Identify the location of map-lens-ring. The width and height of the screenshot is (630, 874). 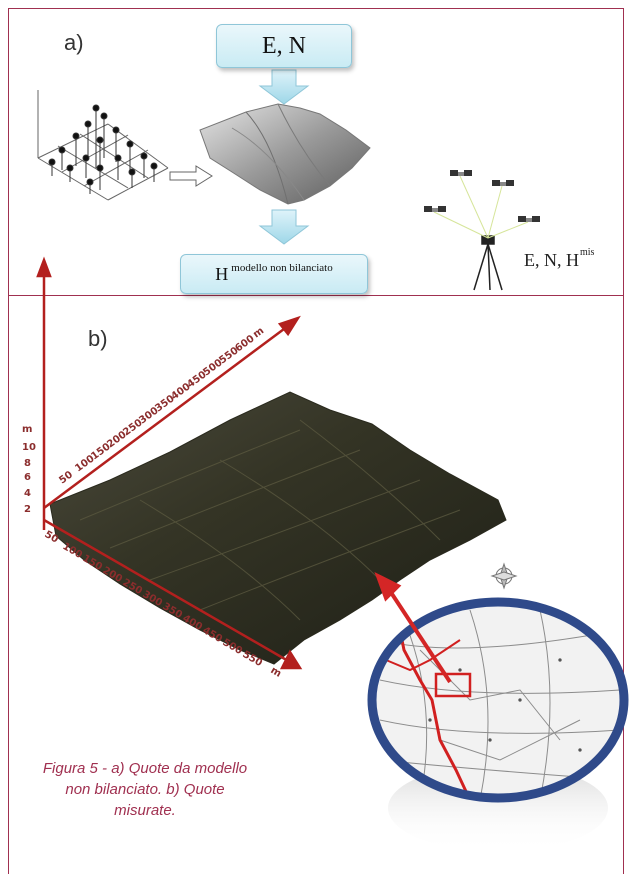
(498, 700).